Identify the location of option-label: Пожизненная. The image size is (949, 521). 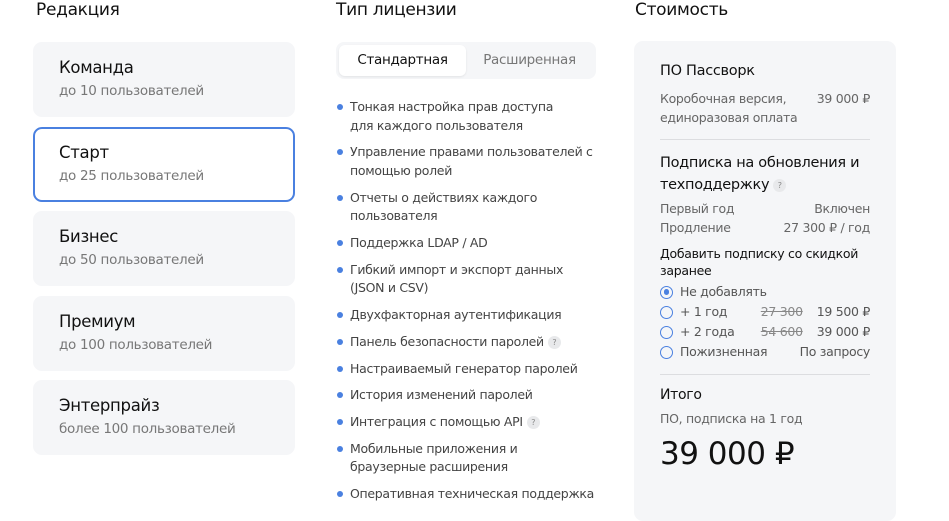
(724, 351).